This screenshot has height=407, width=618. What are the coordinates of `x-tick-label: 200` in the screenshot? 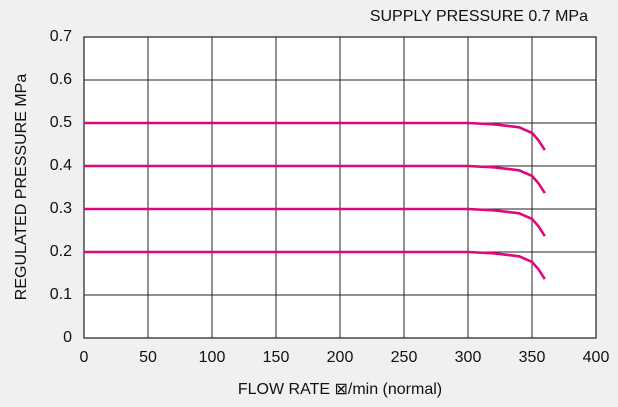 It's located at (340, 357).